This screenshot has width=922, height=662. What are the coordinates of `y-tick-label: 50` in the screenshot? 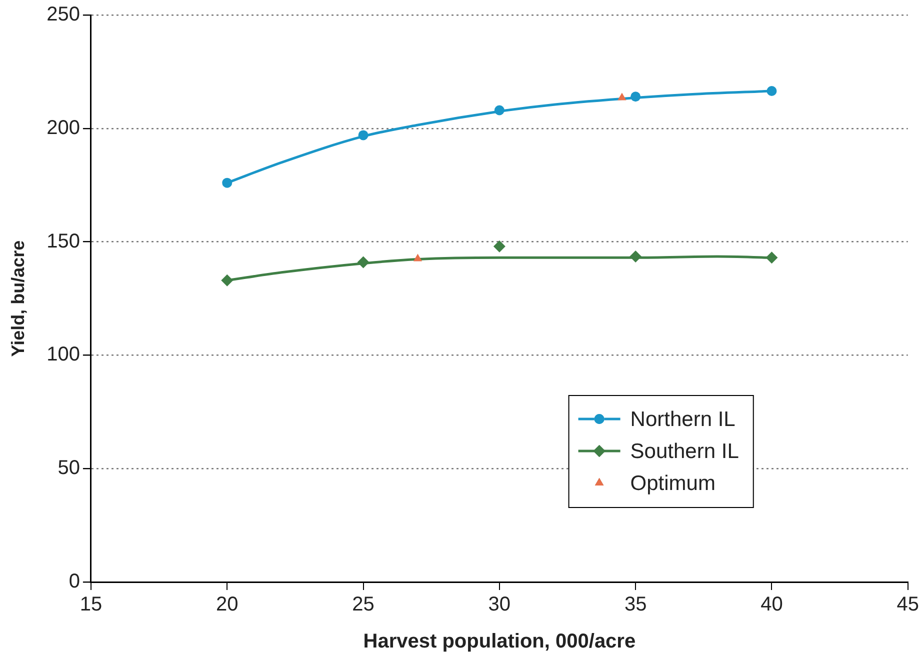 It's located at (69, 468).